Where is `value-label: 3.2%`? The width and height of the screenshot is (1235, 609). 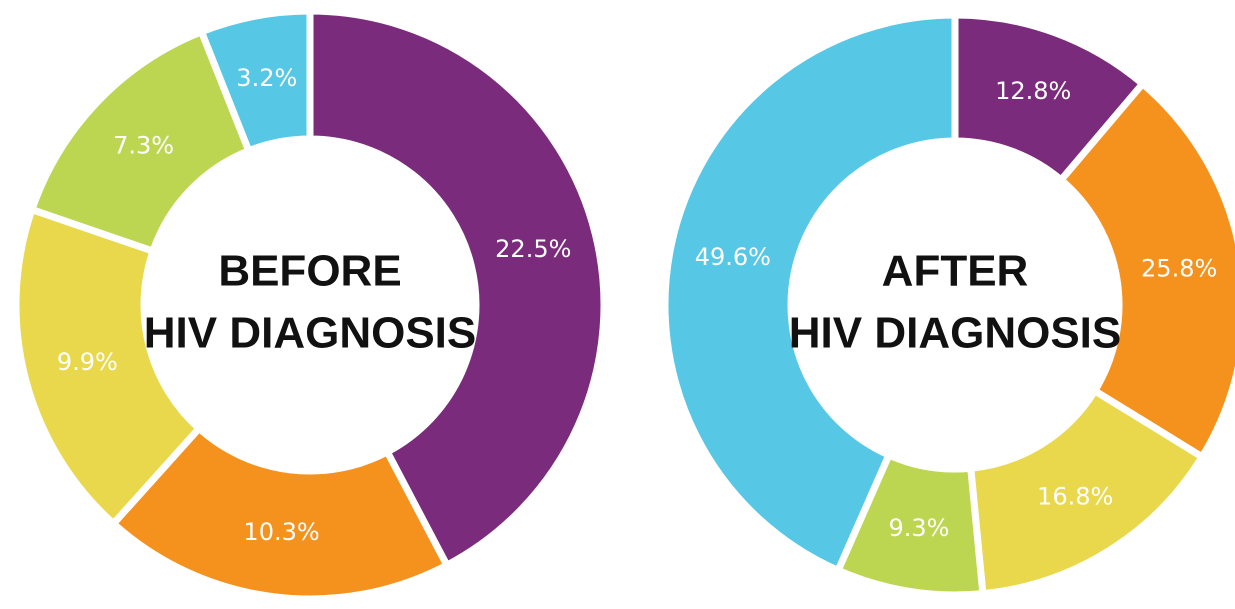
value-label: 3.2% is located at coordinates (266, 78).